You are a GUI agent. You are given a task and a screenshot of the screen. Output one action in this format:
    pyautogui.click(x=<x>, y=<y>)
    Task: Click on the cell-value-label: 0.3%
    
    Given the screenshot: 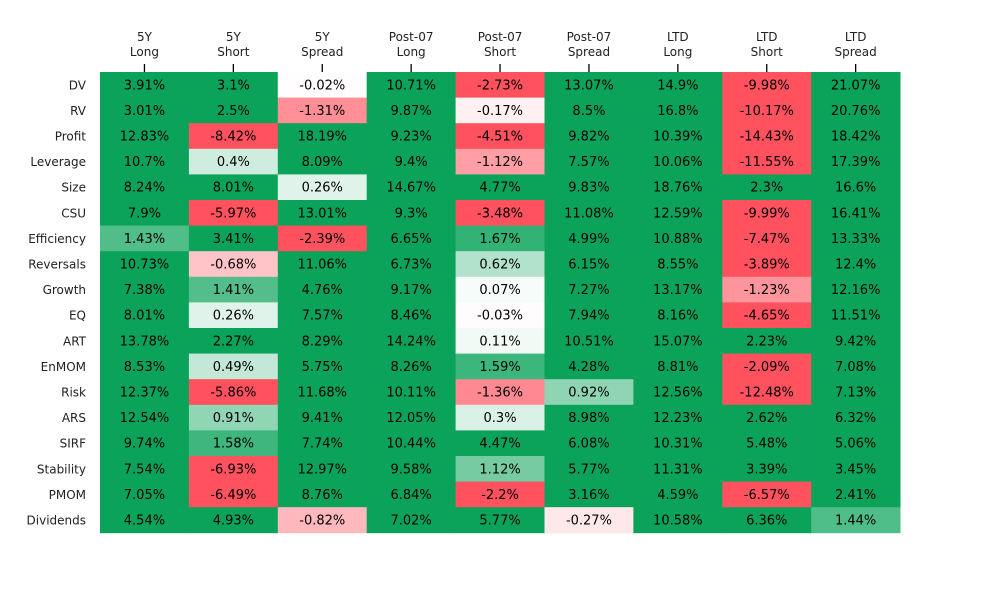 What is the action you would take?
    pyautogui.click(x=500, y=418)
    